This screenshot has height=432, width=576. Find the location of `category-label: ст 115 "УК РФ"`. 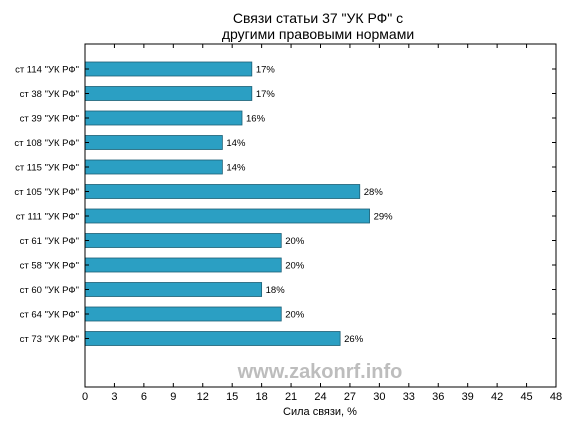

category-label: ст 115 "УК РФ" is located at coordinates (47, 168).